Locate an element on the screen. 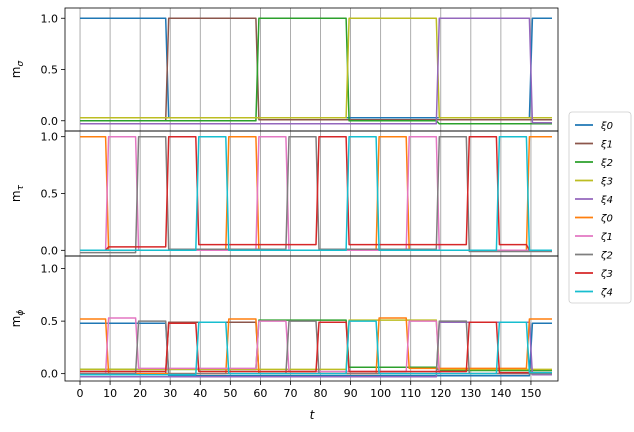 Image resolution: width=634 pixels, height=432 pixels. y-axis-label: mτ is located at coordinates (17, 193).